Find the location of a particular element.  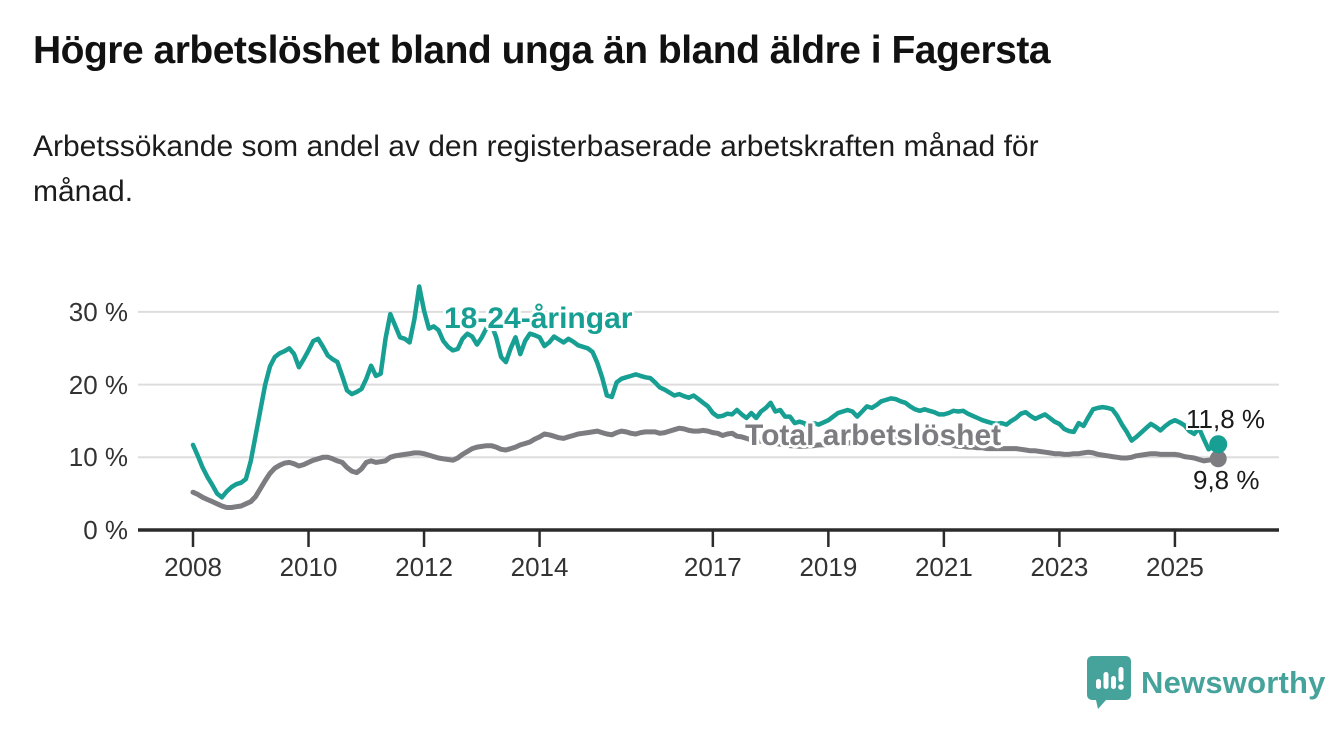

y-tick-label: 10 % is located at coordinates (98, 457).